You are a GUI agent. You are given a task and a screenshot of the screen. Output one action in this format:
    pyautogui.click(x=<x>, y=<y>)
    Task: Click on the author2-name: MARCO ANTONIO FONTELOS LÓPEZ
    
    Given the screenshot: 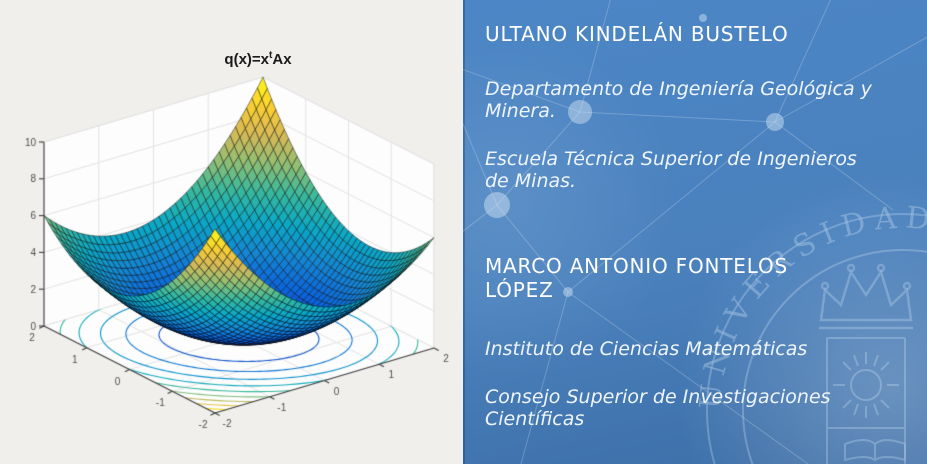 What is the action you would take?
    pyautogui.click(x=636, y=278)
    